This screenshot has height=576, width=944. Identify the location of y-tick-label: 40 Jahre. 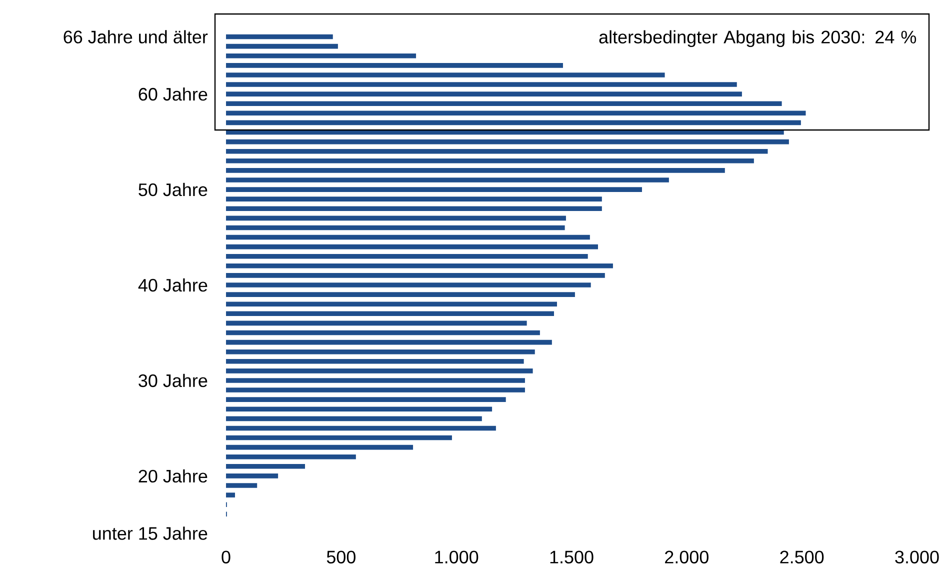
(173, 285).